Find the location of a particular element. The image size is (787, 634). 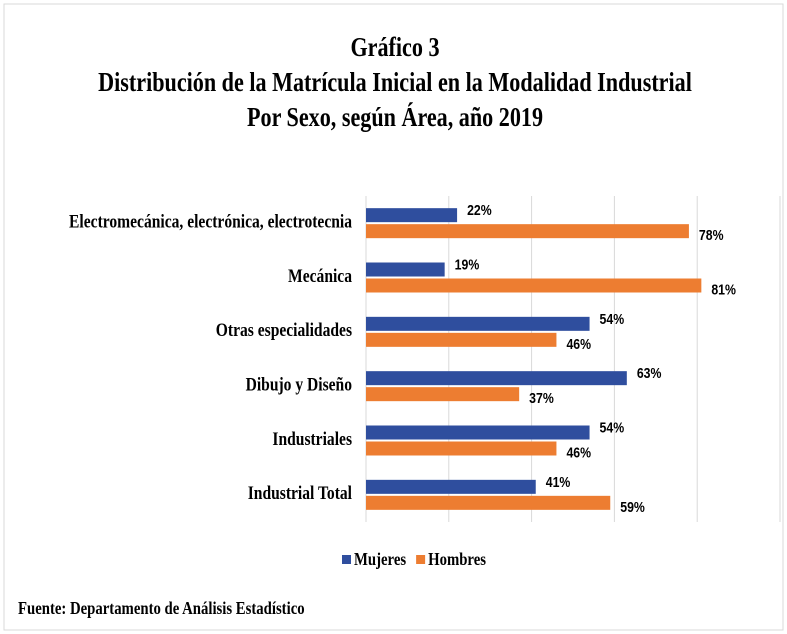

data-label: 41% is located at coordinates (558, 482).